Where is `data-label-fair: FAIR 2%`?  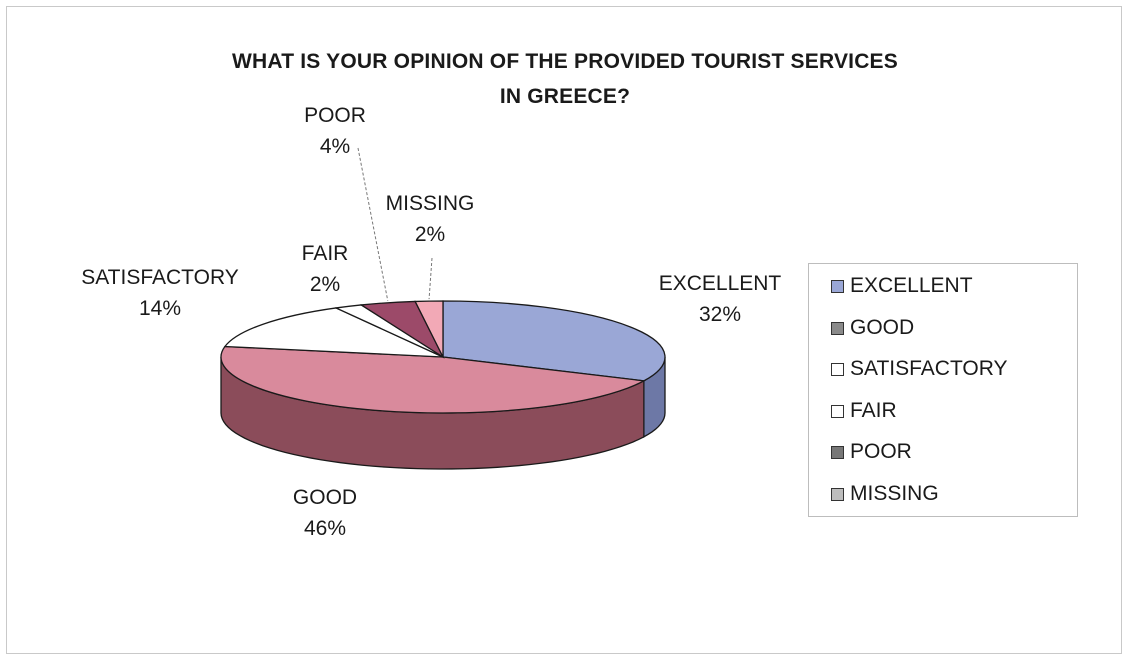
data-label-fair: FAIR 2% is located at coordinates (325, 269).